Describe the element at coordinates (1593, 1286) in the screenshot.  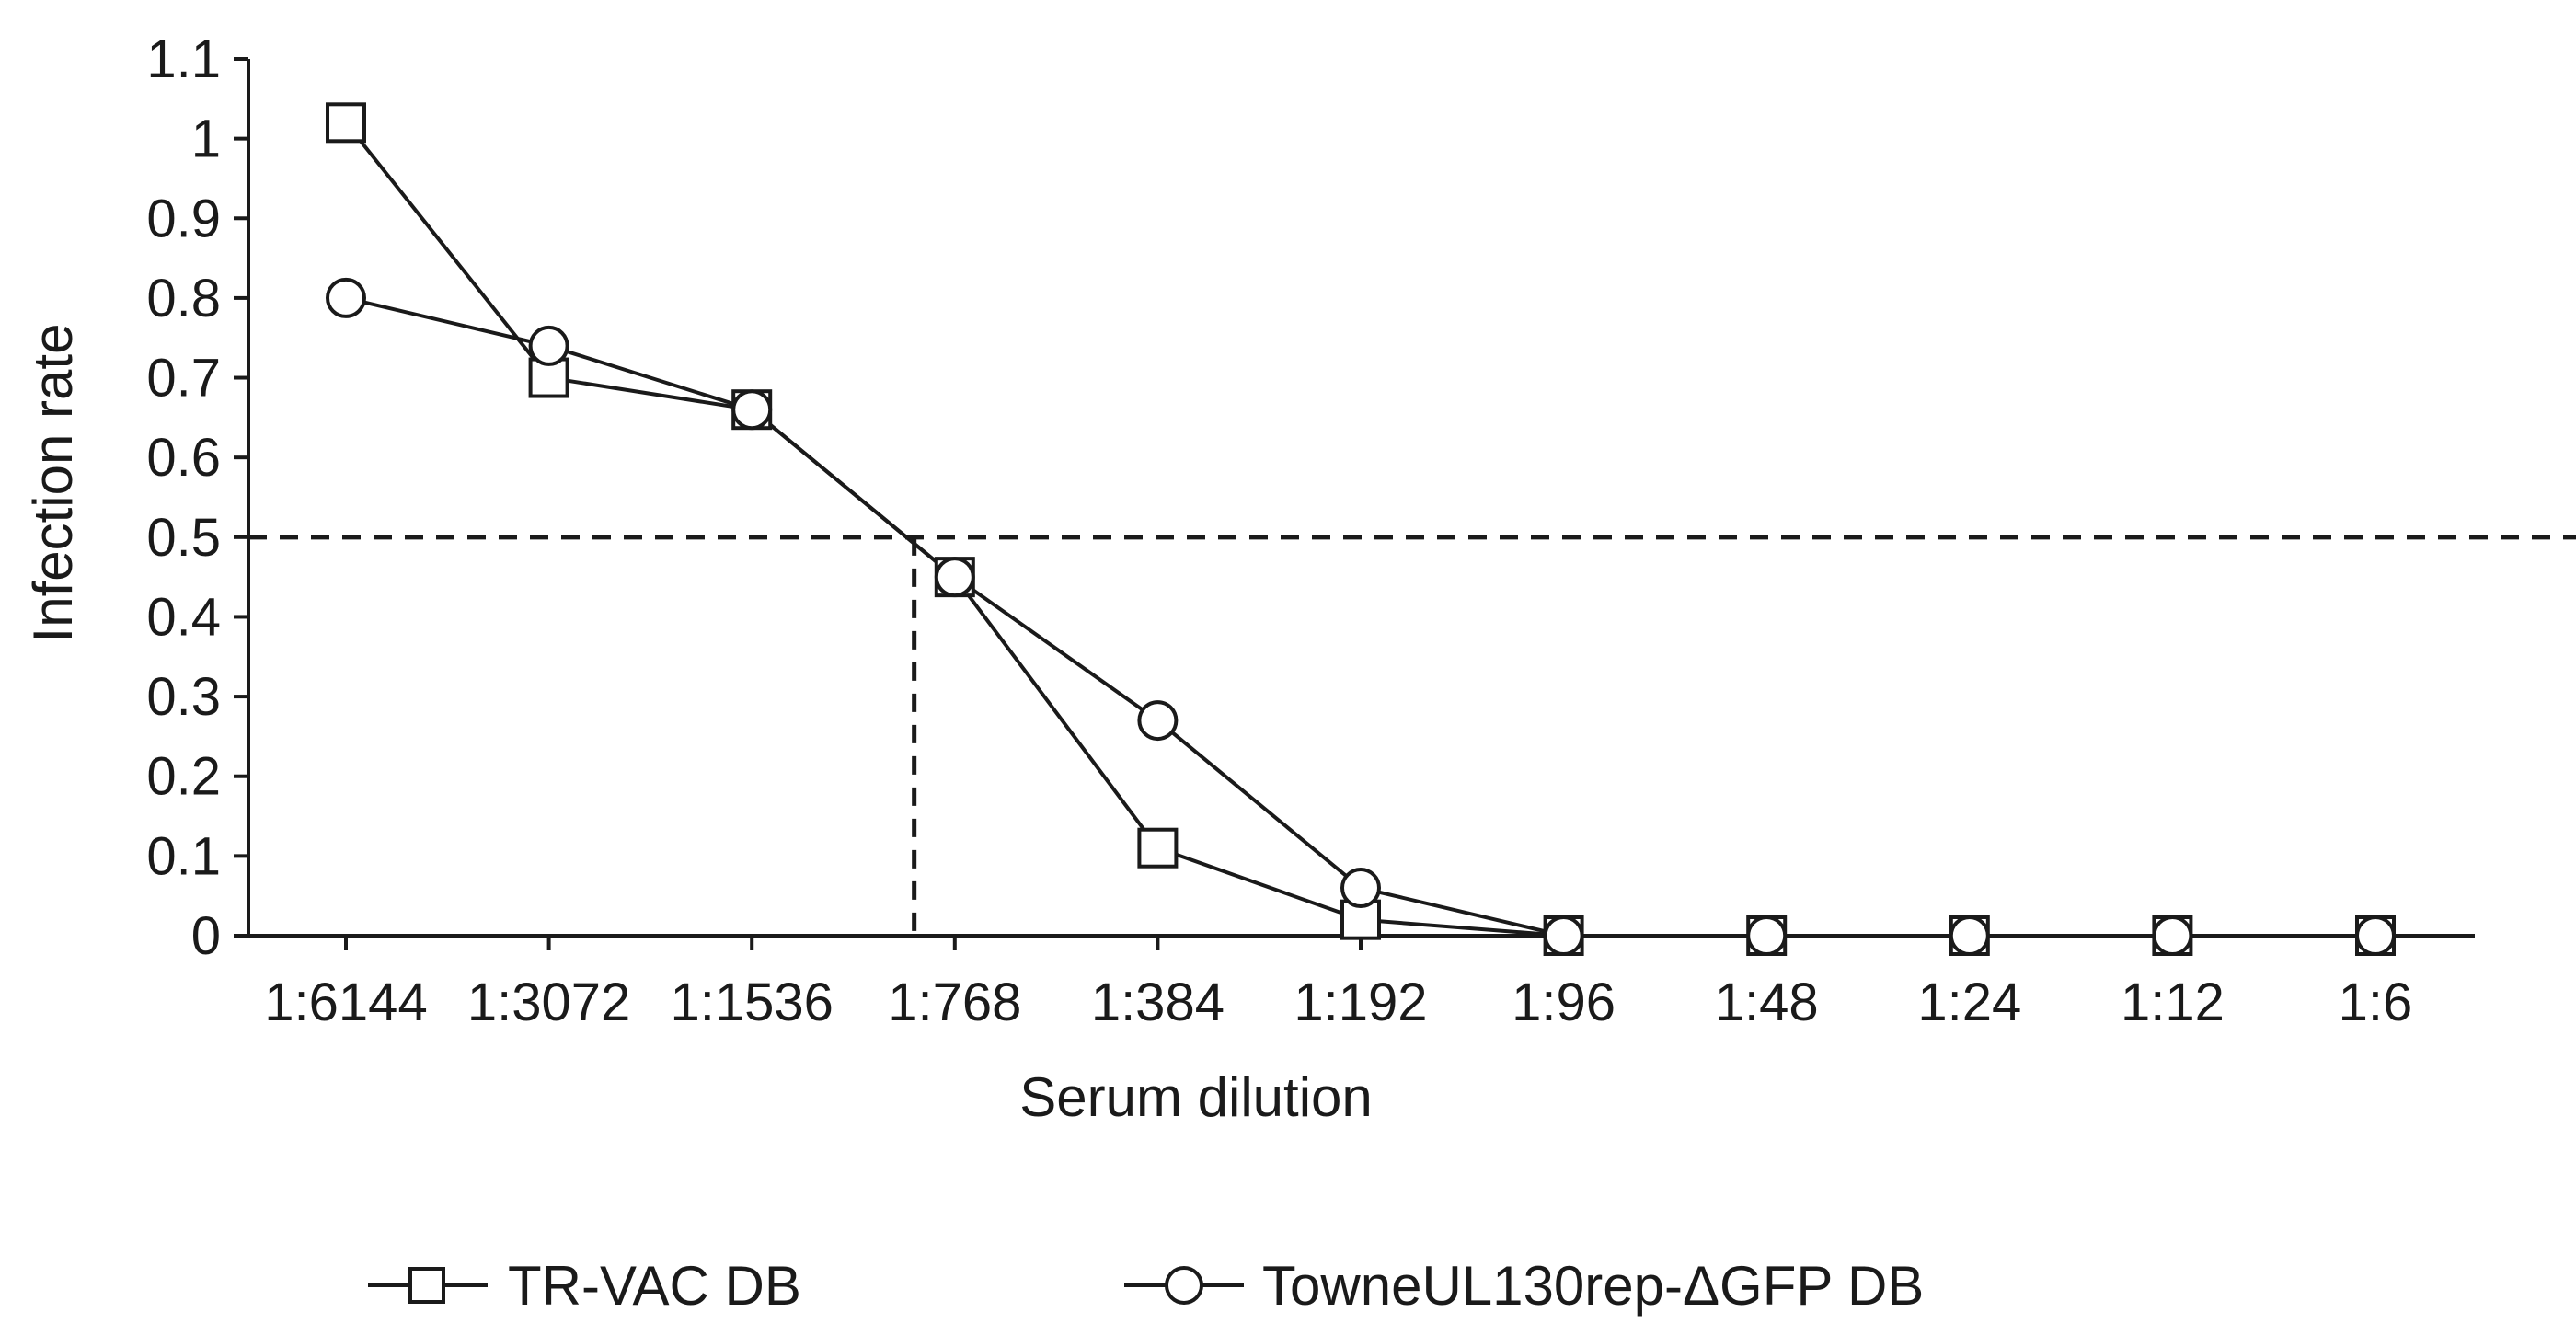
I see `legend-label-towne: TowneUL130rep-ΔGFP DB` at that location.